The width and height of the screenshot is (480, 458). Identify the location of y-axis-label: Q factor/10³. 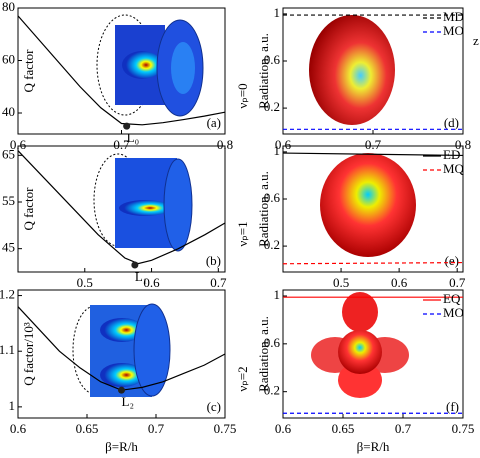
(28, 354).